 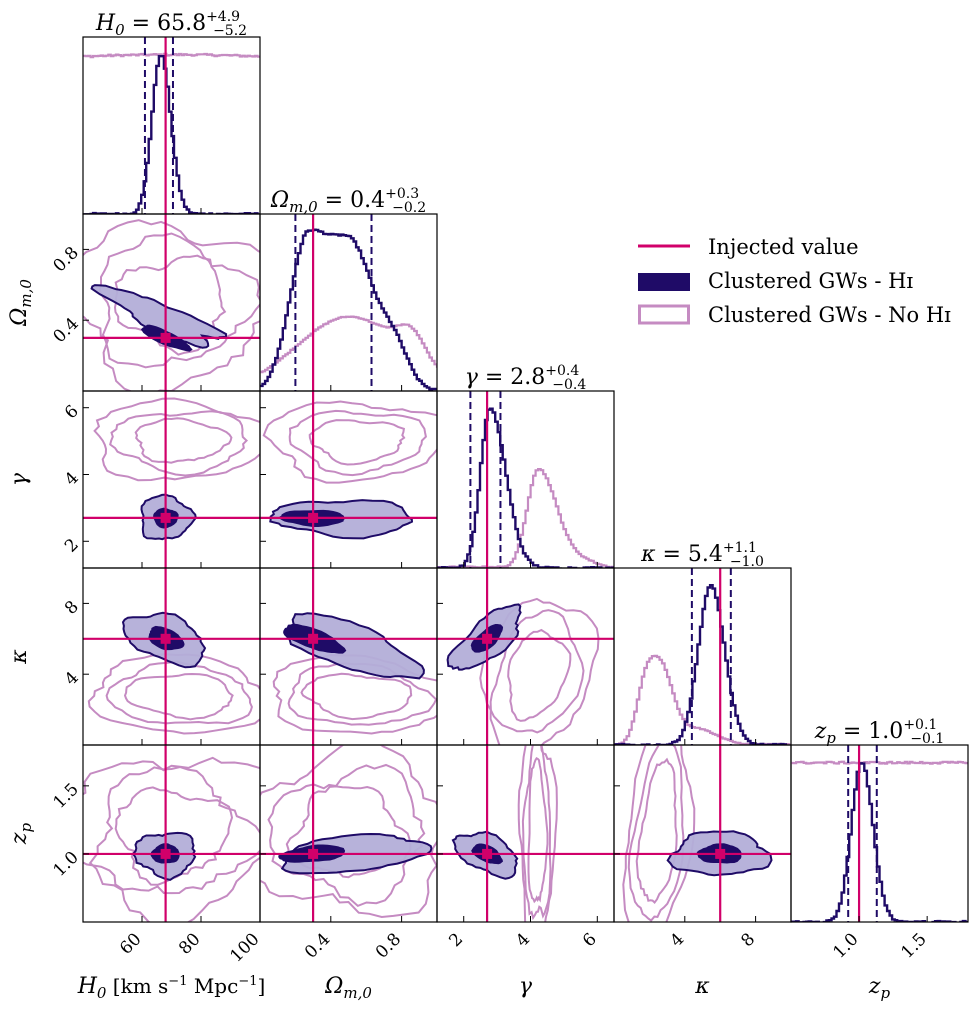 What do you see at coordinates (171, 988) in the screenshot?
I see `xaxis-label-H0: H0 [km s−1 Mpc−1]` at bounding box center [171, 988].